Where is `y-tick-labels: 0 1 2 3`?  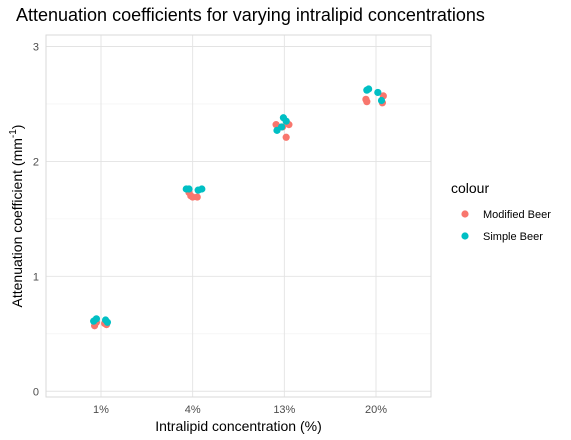
y-tick-labels: 0 1 2 3 is located at coordinates (36, 219).